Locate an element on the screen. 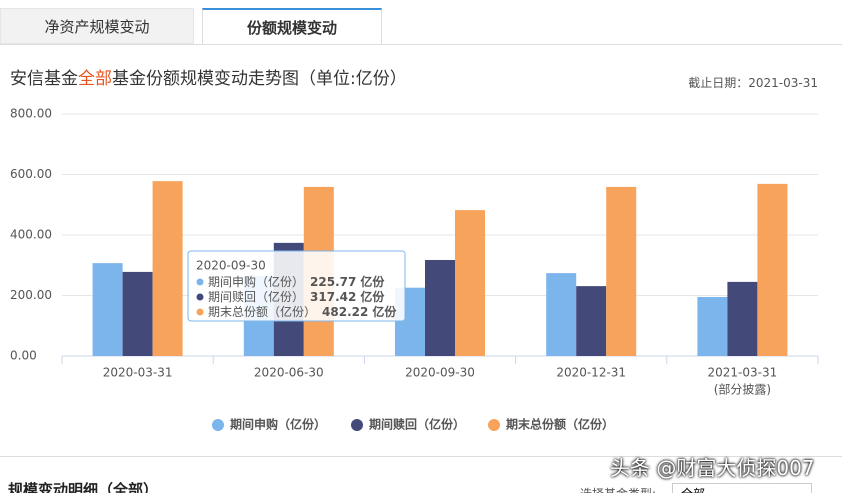 The image size is (842, 493). title-part: 基金份额规模变动走势图（单位:亿份） is located at coordinates (259, 79).